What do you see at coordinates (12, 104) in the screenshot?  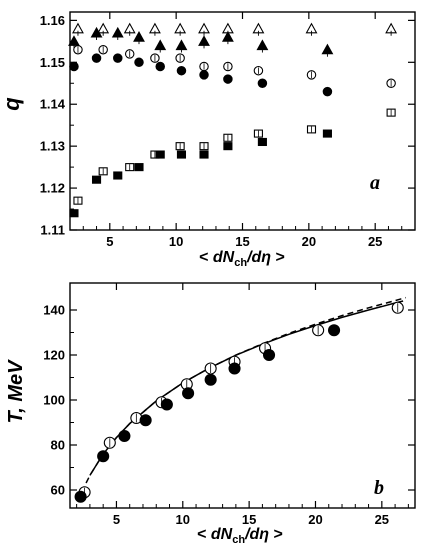 I see `panel-a-ylabel: q` at bounding box center [12, 104].